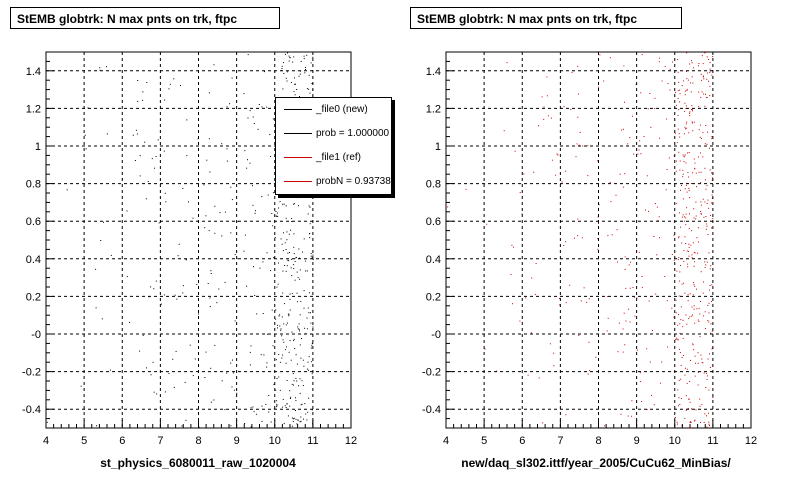 The width and height of the screenshot is (800, 480). Describe the element at coordinates (160, 441) in the screenshot. I see `x-tick-label: 7` at that location.